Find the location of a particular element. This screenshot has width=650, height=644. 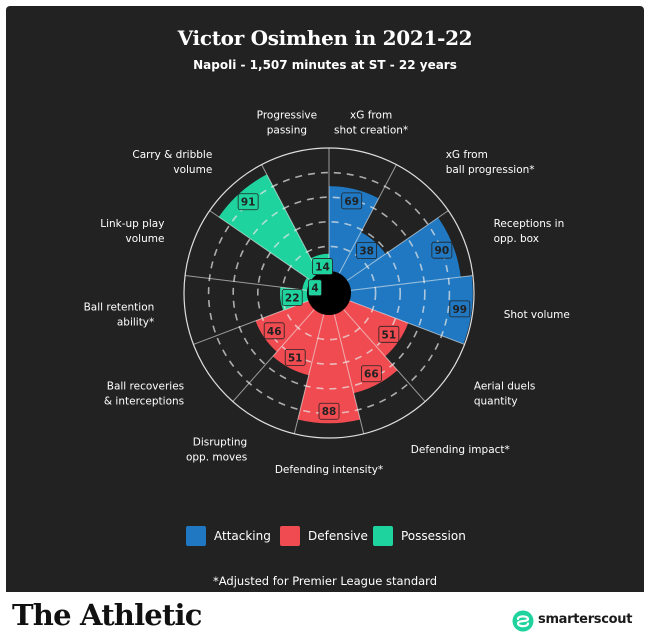

chart-subtitle: Napoli - 1,507 minutes at ST - 22 years is located at coordinates (325, 65).